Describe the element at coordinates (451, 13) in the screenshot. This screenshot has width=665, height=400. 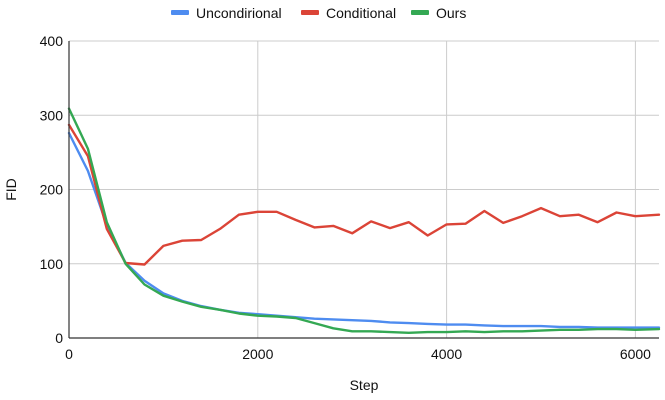
I see `legend-label: Ours` at that location.